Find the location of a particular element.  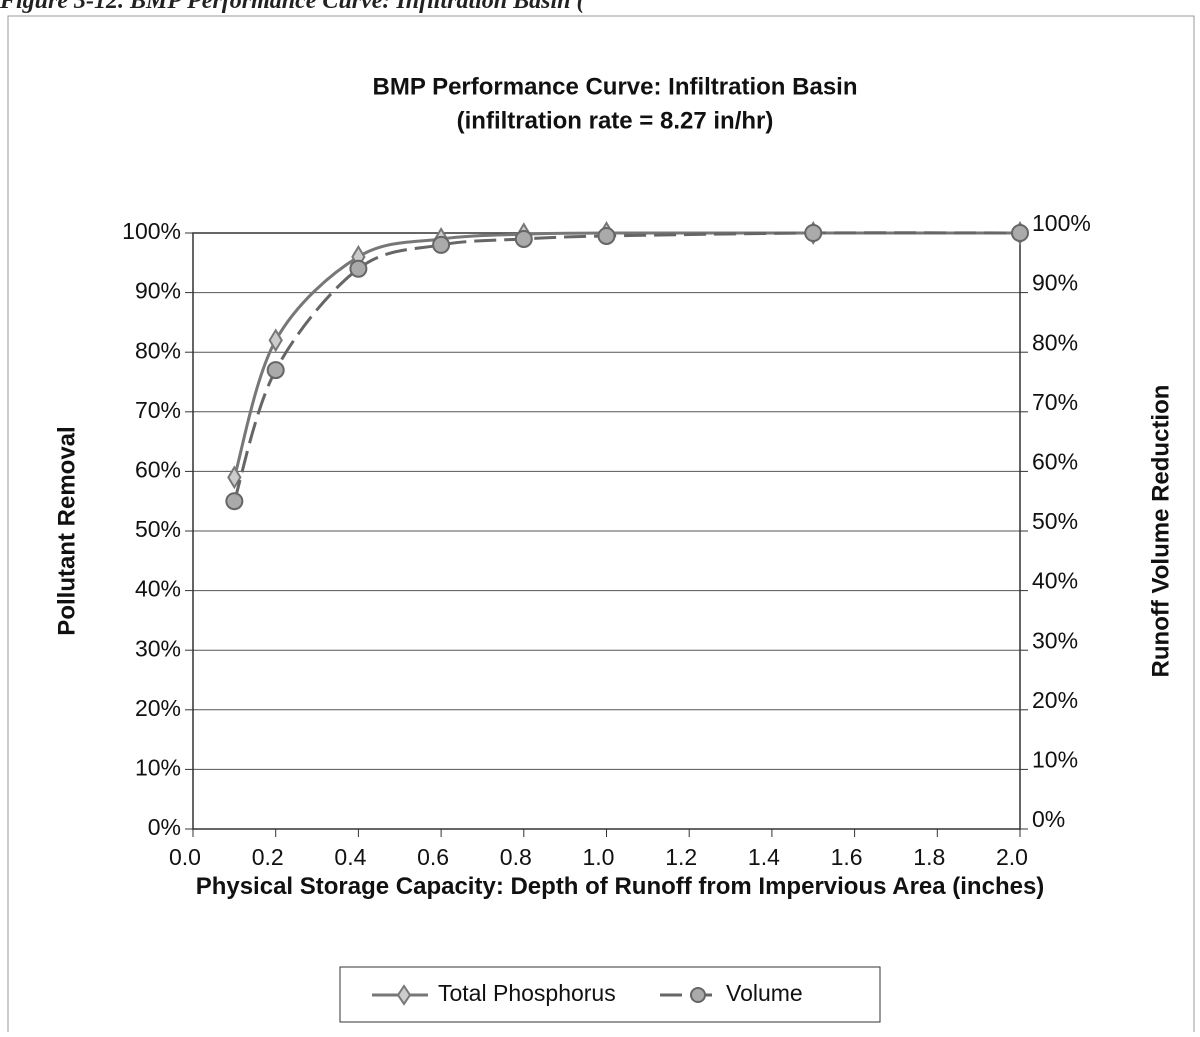

y2-tick-label: 100% is located at coordinates (1061, 223).